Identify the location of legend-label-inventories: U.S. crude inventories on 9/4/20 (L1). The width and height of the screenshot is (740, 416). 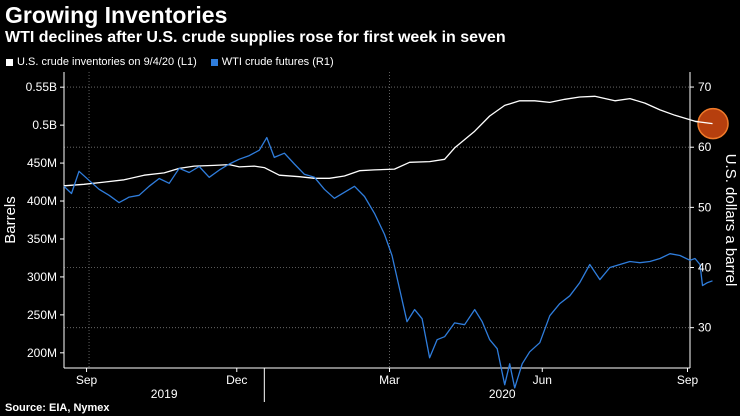
(107, 62).